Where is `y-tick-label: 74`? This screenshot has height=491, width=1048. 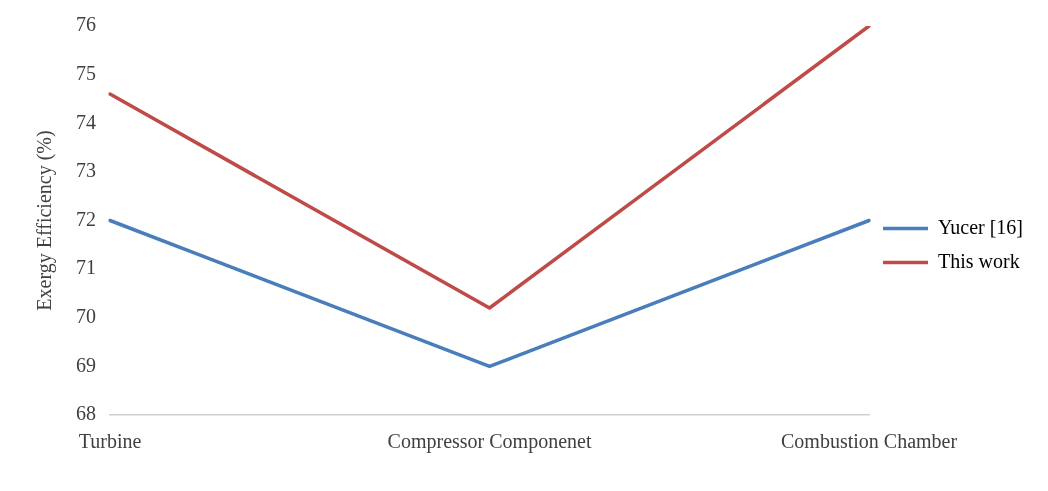
y-tick-label: 74 is located at coordinates (86, 121).